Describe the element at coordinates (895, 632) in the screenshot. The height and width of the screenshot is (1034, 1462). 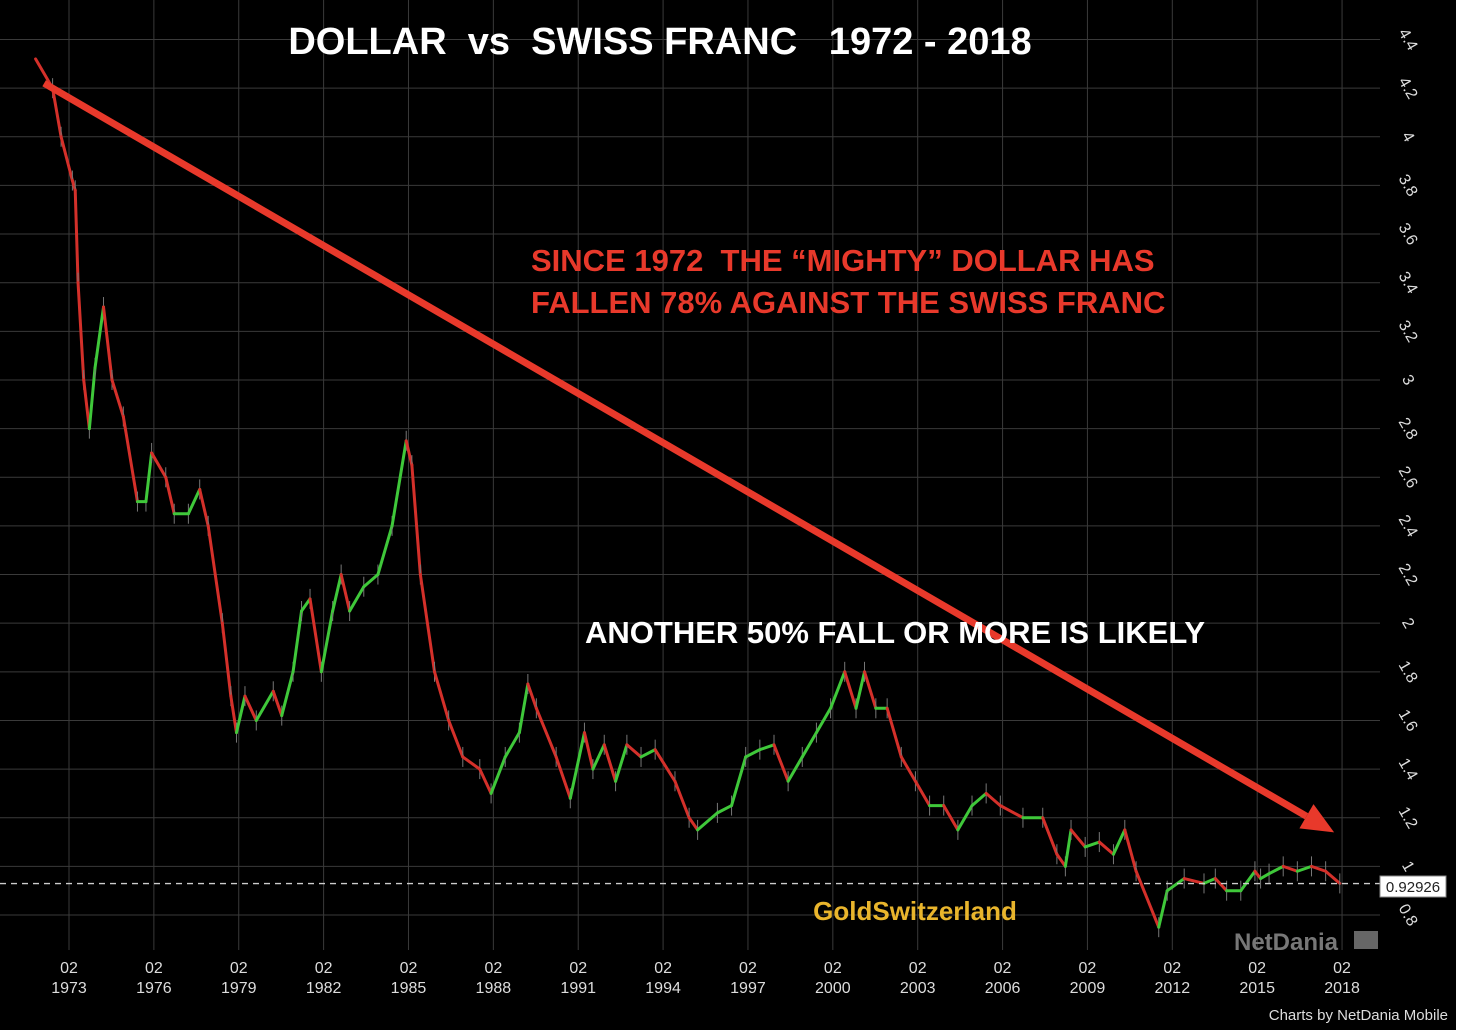
I see `annotation-white: ANOTHER 50% FALL OR MORE IS LIKELY` at that location.